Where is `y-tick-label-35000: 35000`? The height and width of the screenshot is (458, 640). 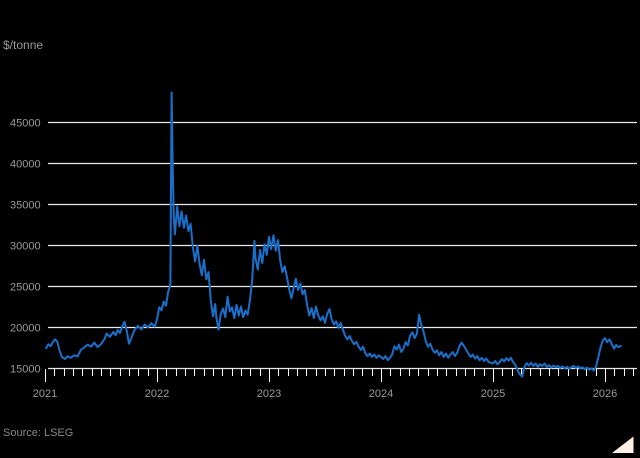
y-tick-label-35000: 35000 is located at coordinates (25, 206).